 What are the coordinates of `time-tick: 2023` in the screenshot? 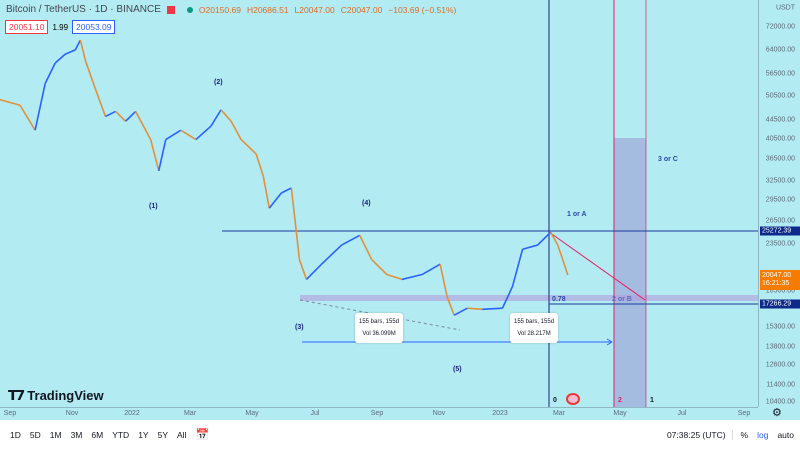 It's located at (500, 413).